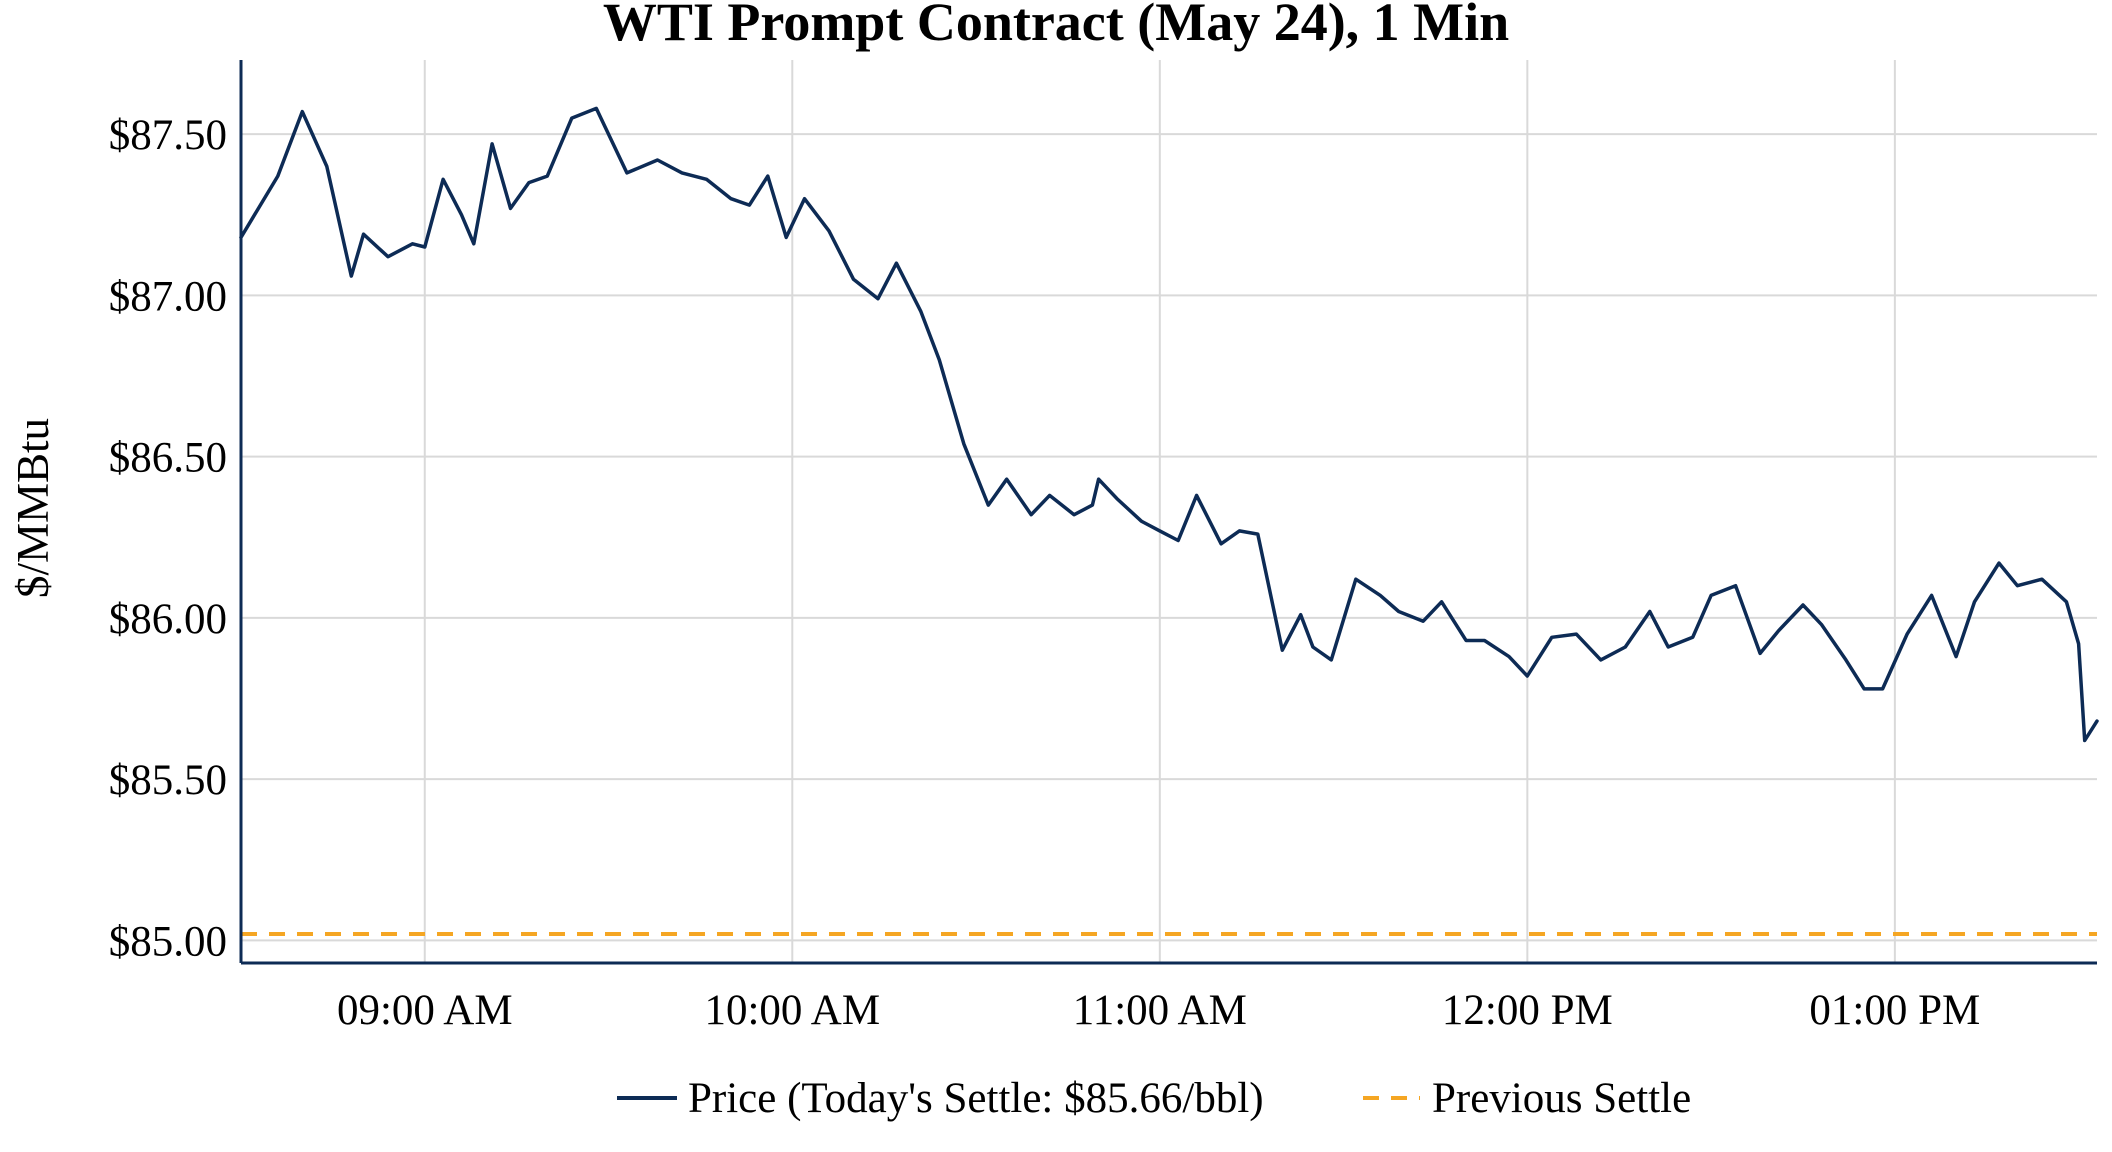  Describe the element at coordinates (1527, 1010) in the screenshot. I see `x-tick-label: 12:00 PM` at that location.